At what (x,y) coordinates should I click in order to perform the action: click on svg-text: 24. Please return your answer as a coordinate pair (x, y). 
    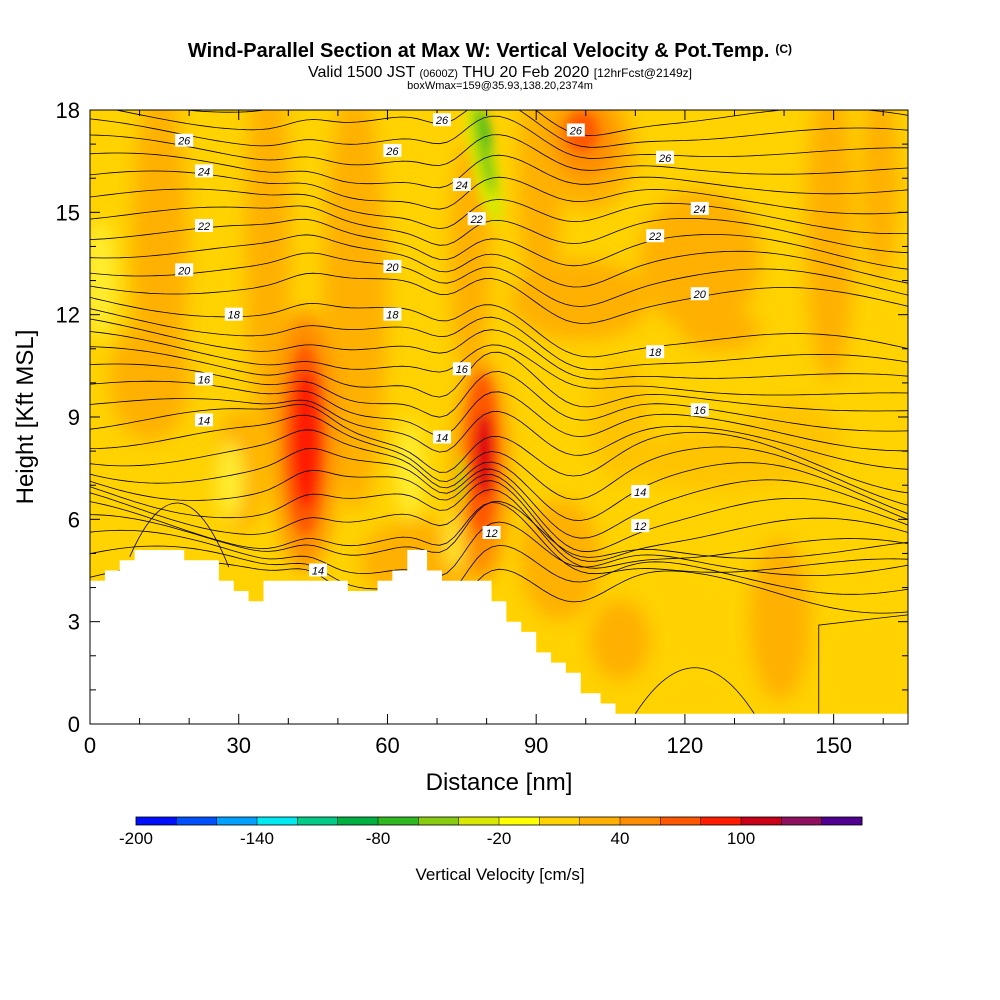
    Looking at the image, I should click on (461, 186).